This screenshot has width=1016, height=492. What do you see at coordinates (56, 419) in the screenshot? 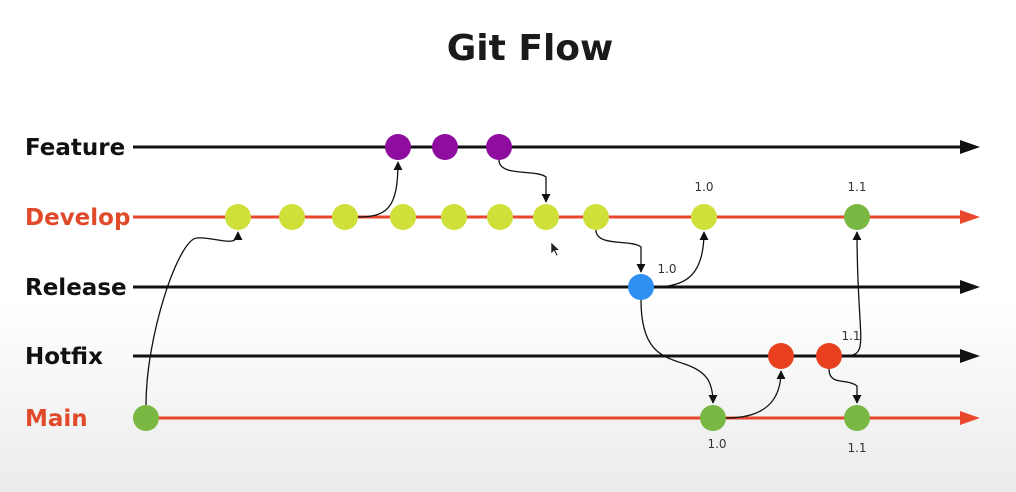
I see `lane-label-main: Main` at bounding box center [56, 419].